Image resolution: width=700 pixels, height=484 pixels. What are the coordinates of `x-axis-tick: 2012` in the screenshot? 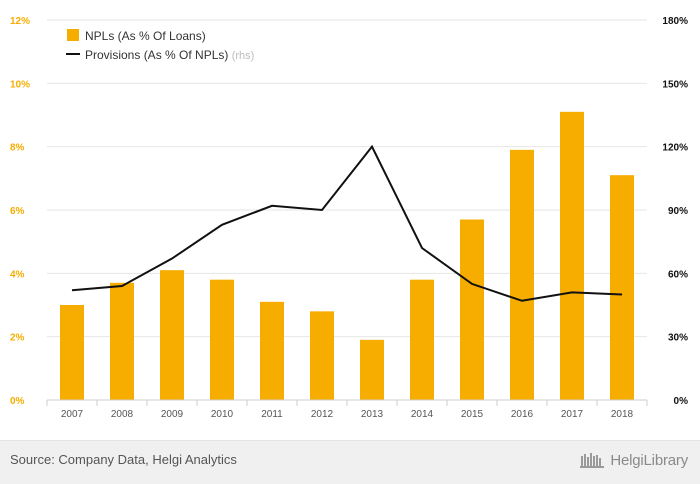 It's located at (322, 414).